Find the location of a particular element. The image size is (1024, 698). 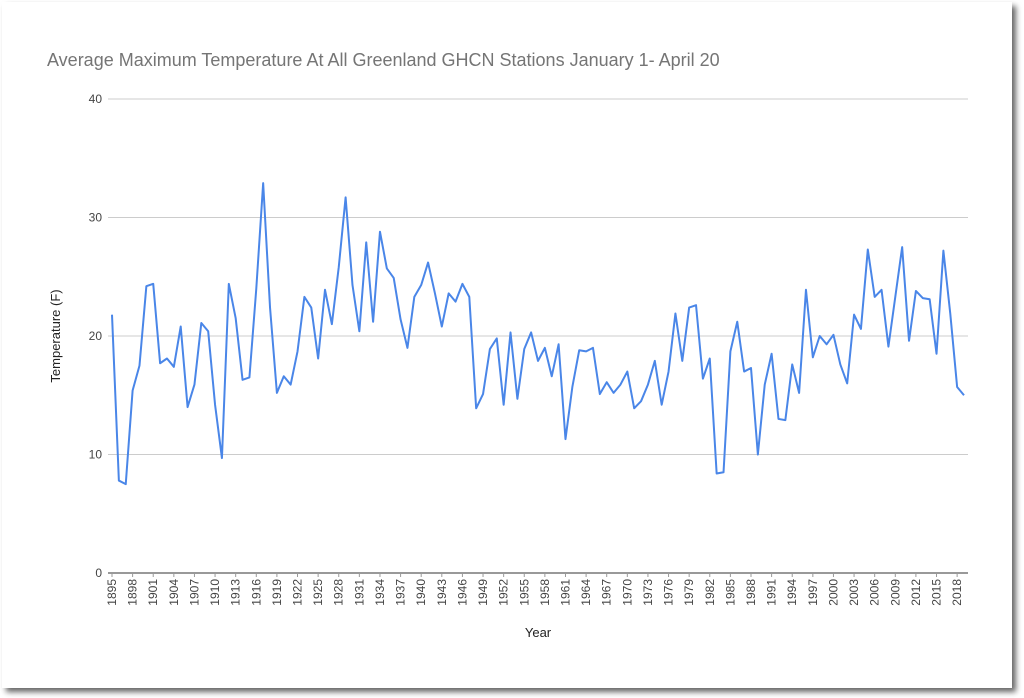

x-tick-label: 1973 is located at coordinates (648, 592).